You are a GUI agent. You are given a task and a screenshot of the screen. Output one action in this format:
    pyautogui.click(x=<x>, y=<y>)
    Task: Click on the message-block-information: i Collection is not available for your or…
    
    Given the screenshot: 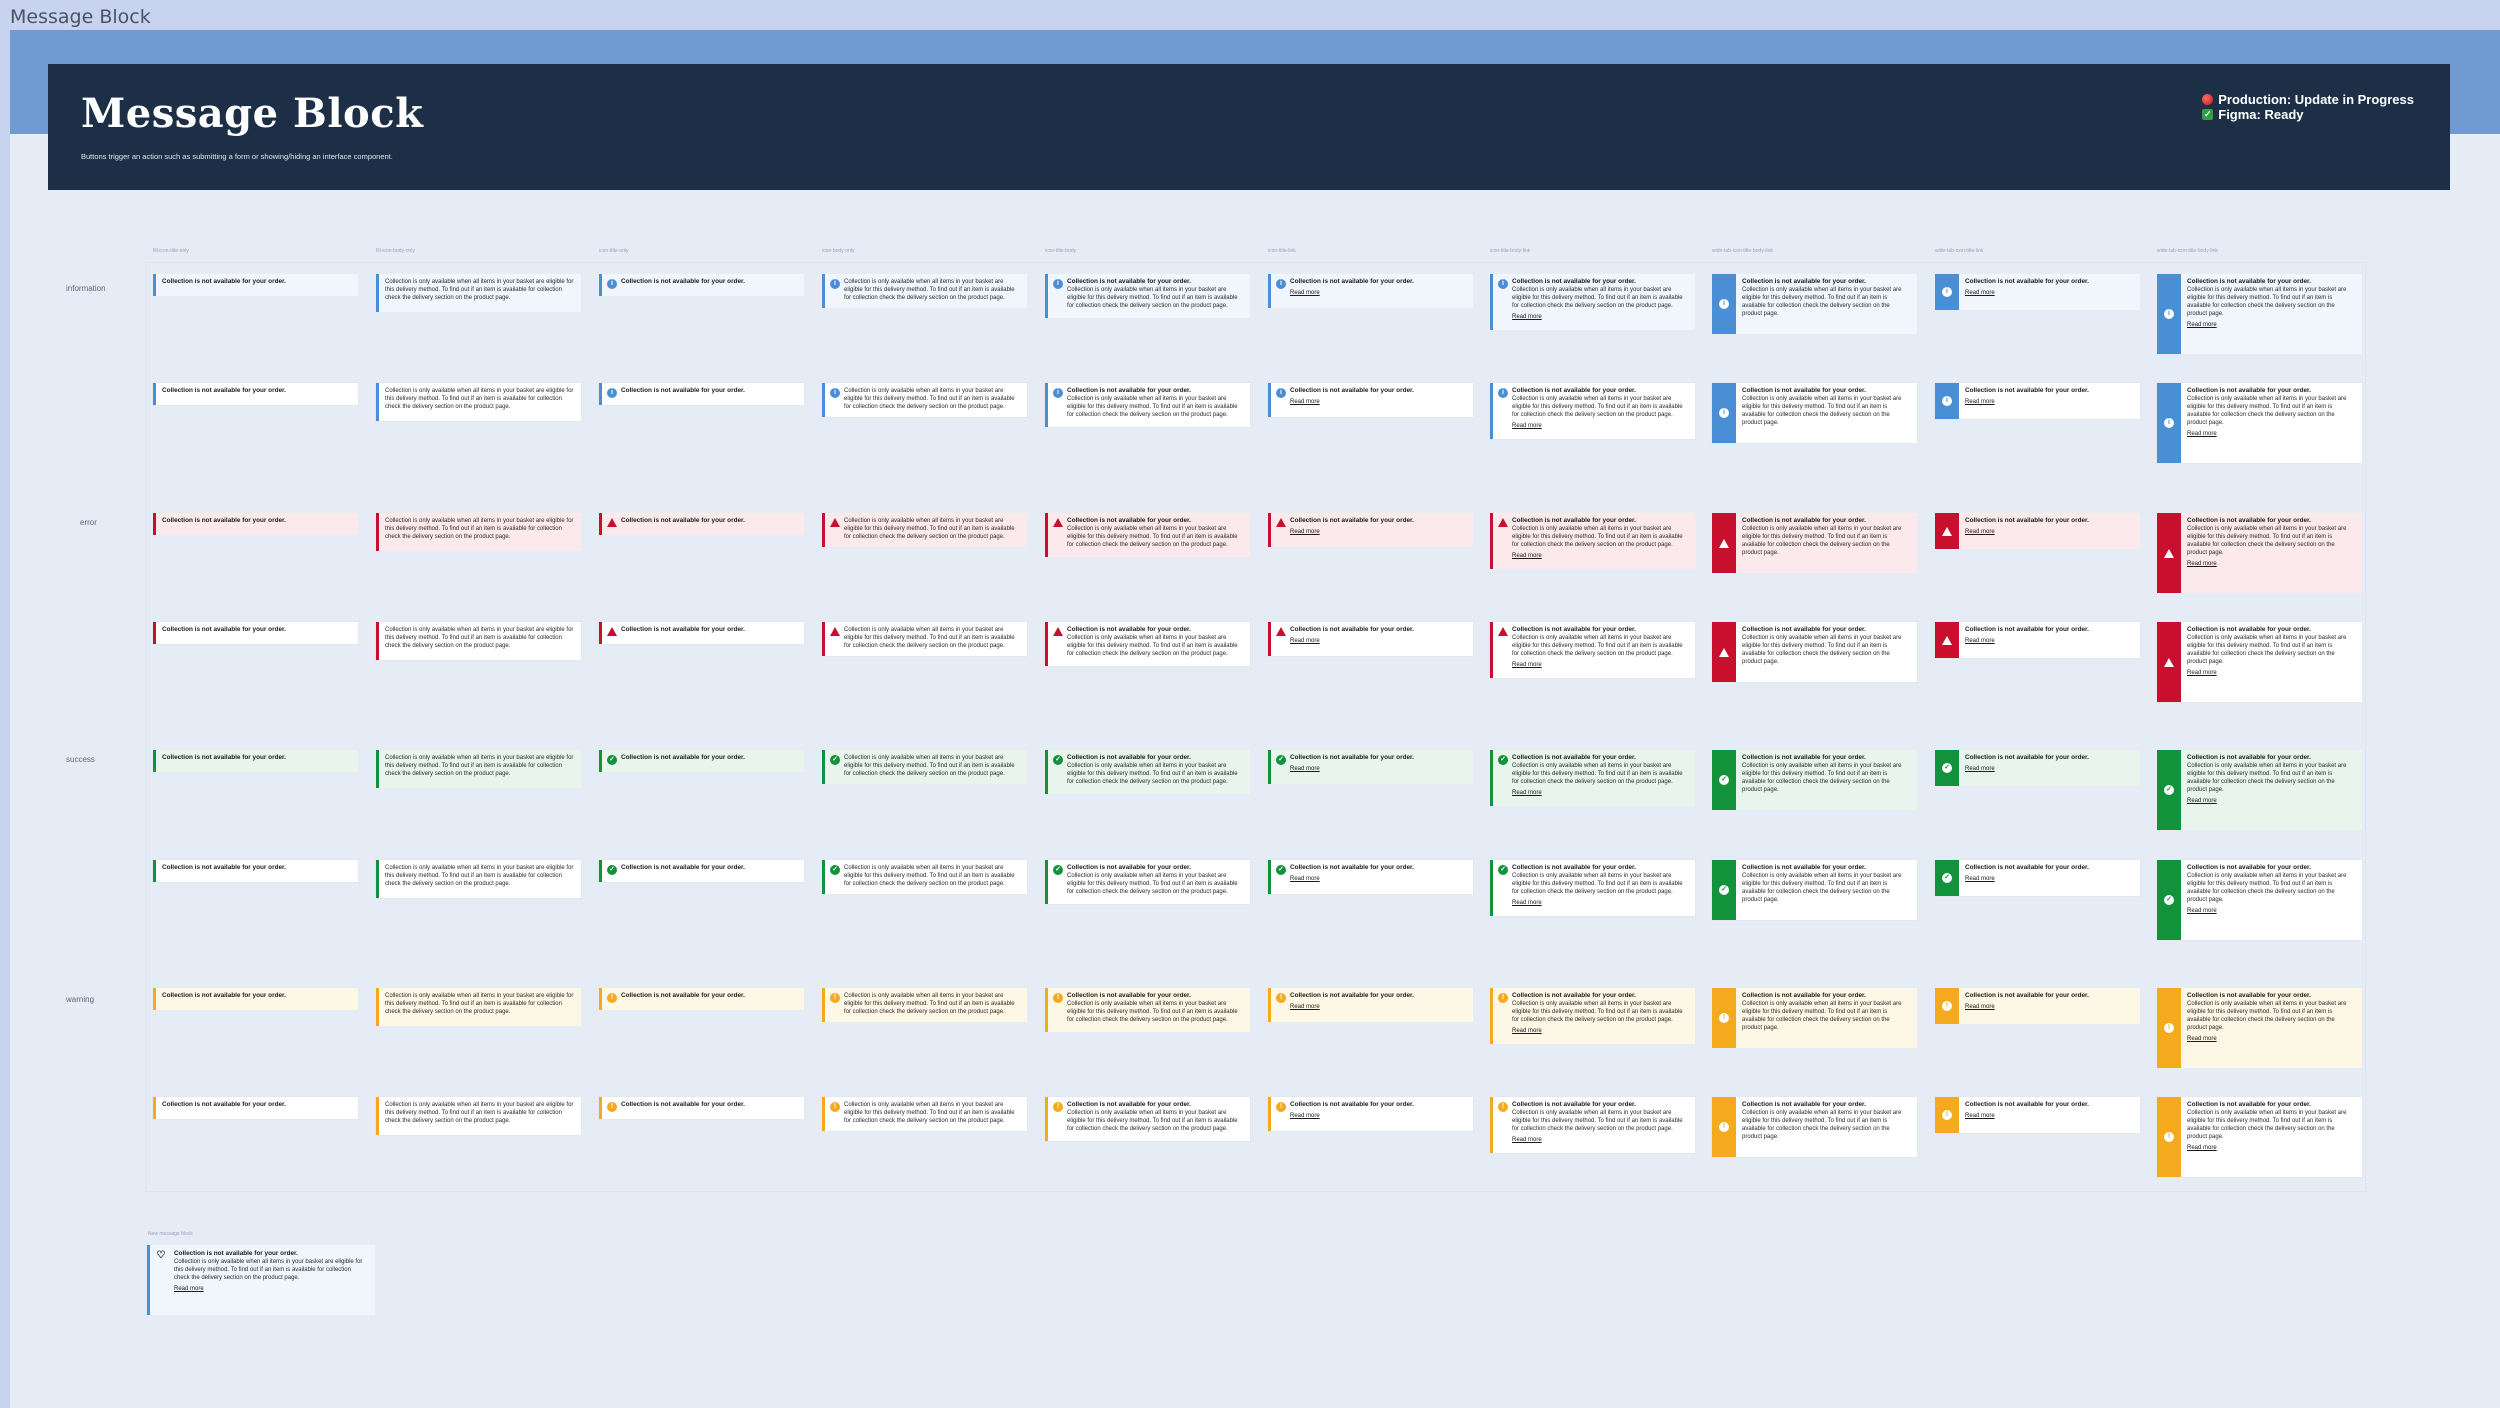 What is the action you would take?
    pyautogui.click(x=1370, y=291)
    